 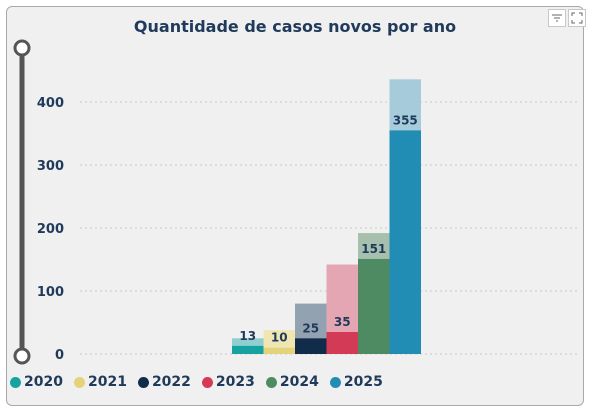 What do you see at coordinates (59, 355) in the screenshot?
I see `y-tick-label: 0` at bounding box center [59, 355].